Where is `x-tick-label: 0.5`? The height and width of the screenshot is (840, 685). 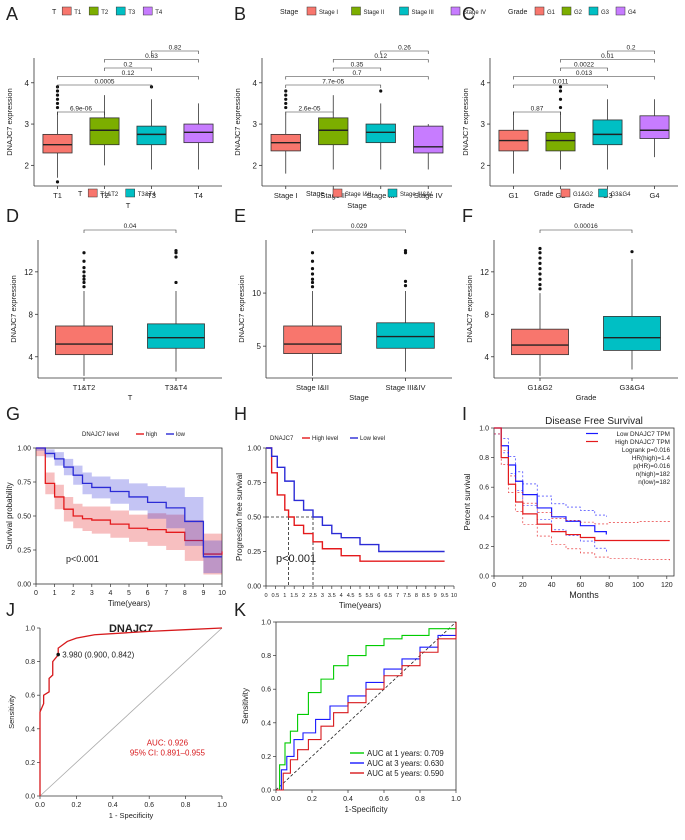 x-tick-label: 0.5 is located at coordinates (276, 596).